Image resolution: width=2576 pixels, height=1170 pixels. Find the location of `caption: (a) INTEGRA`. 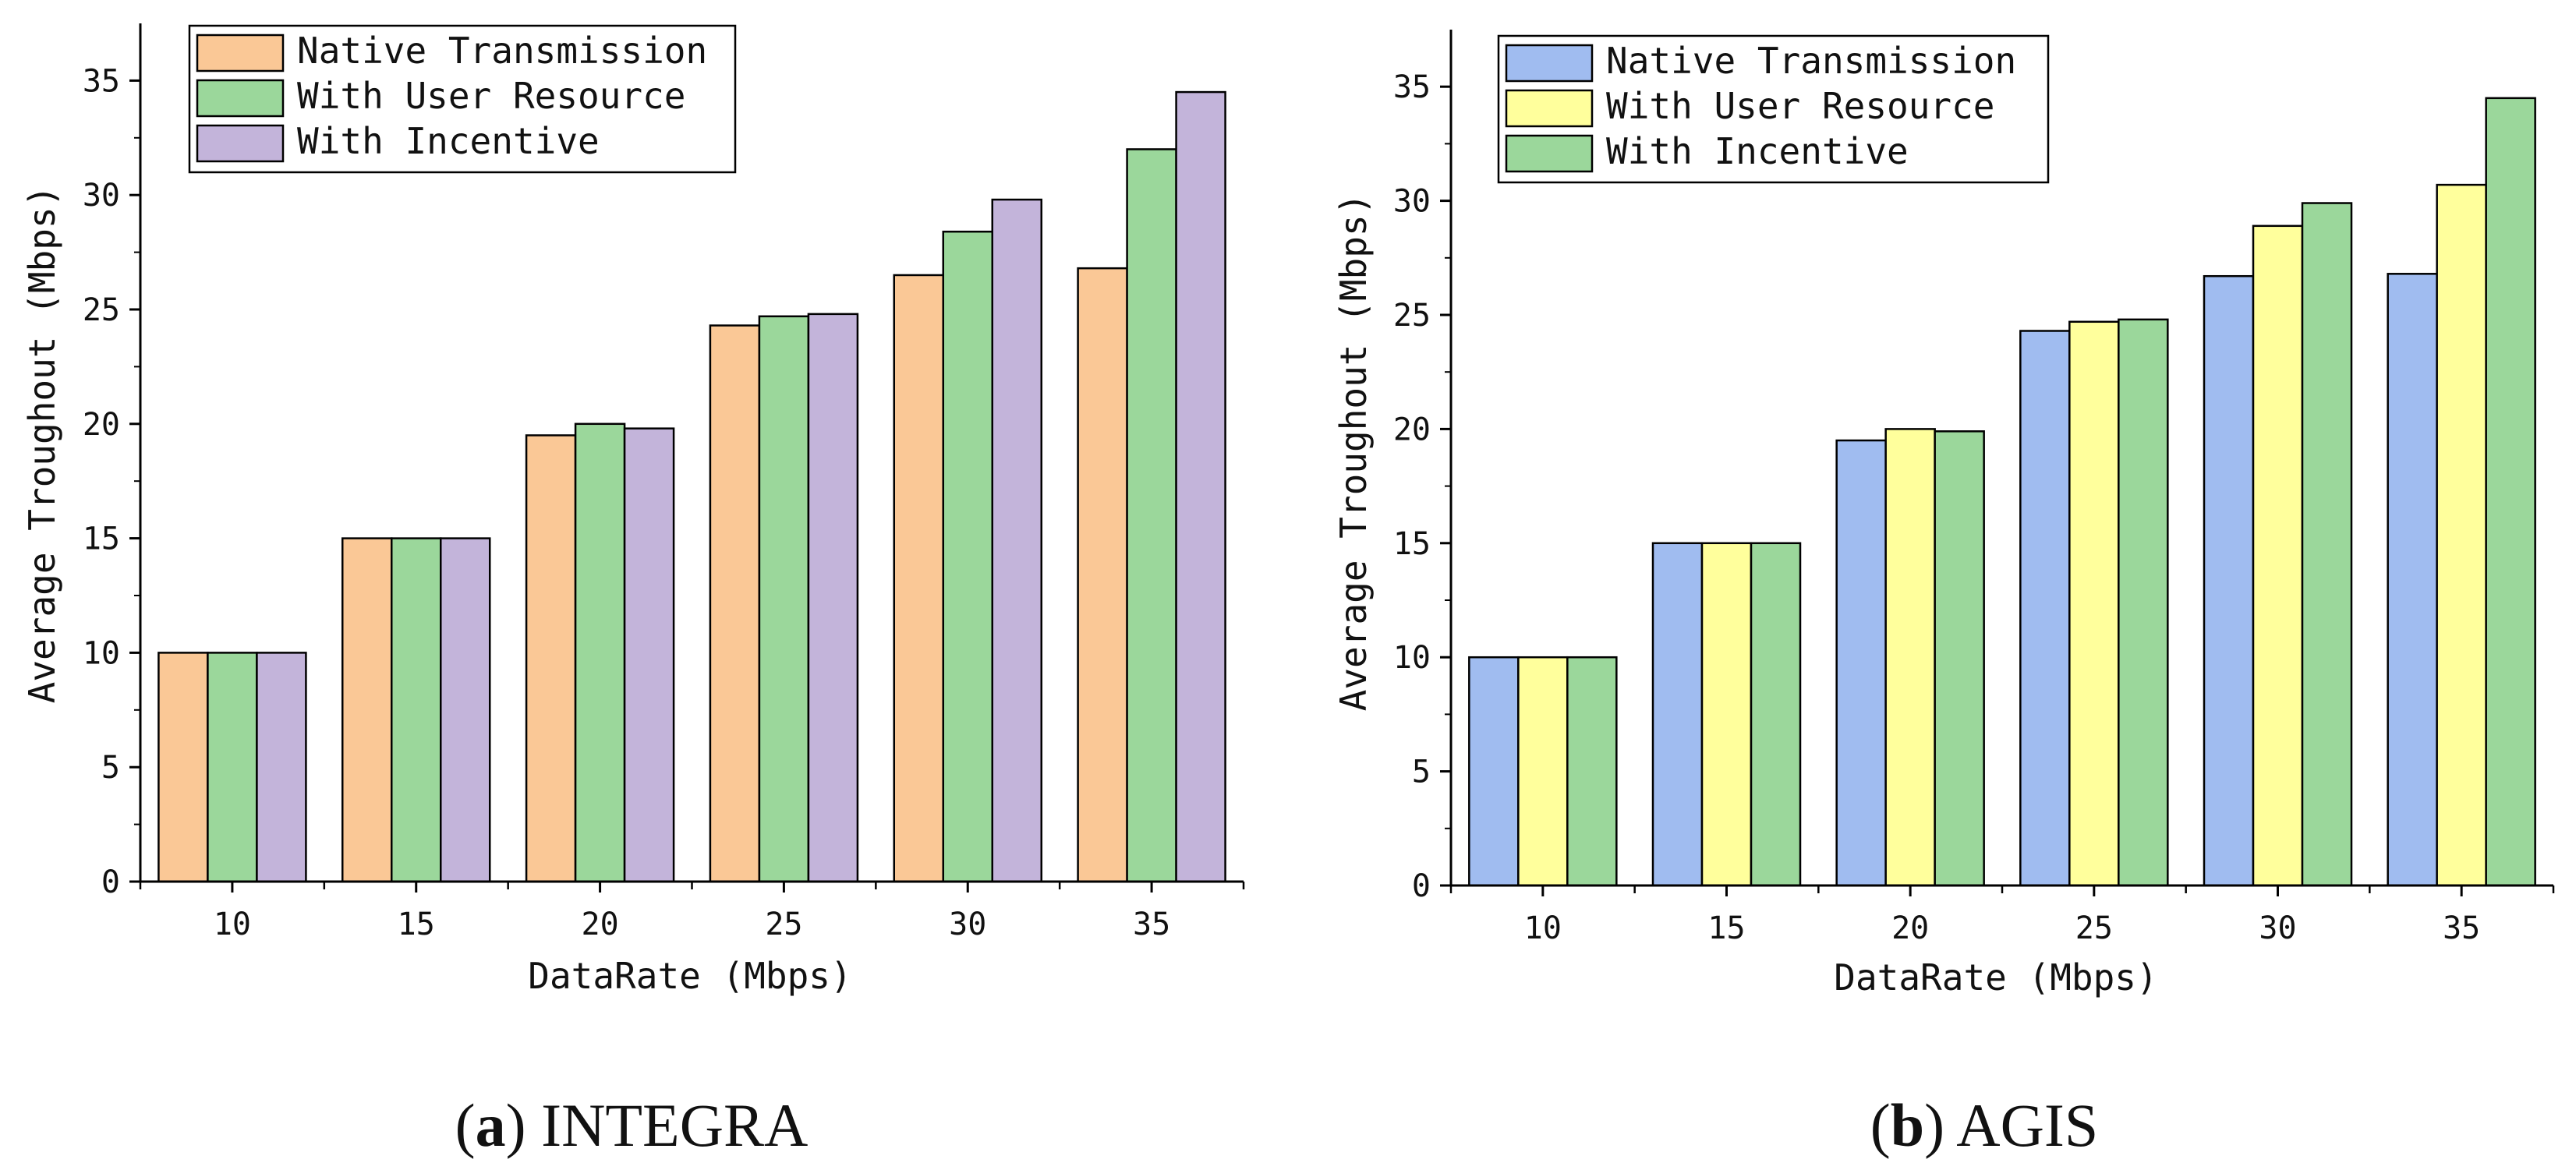

caption: (a) INTEGRA is located at coordinates (632, 1125).